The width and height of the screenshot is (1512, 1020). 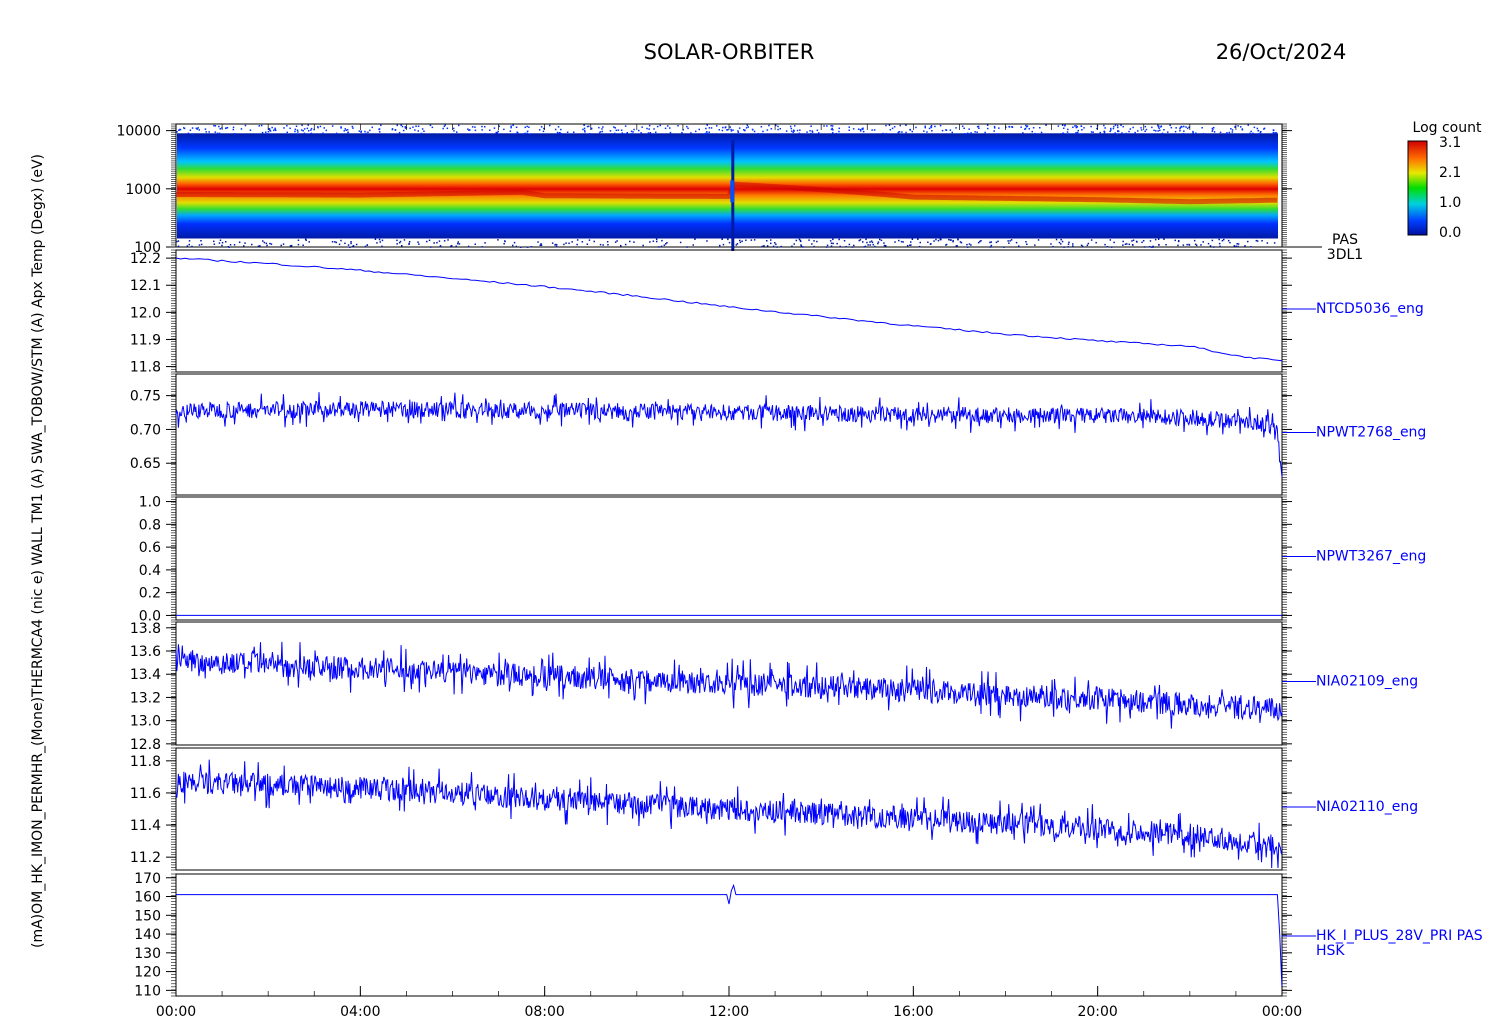 What do you see at coordinates (147, 991) in the screenshot?
I see `y-tick-label: 110` at bounding box center [147, 991].